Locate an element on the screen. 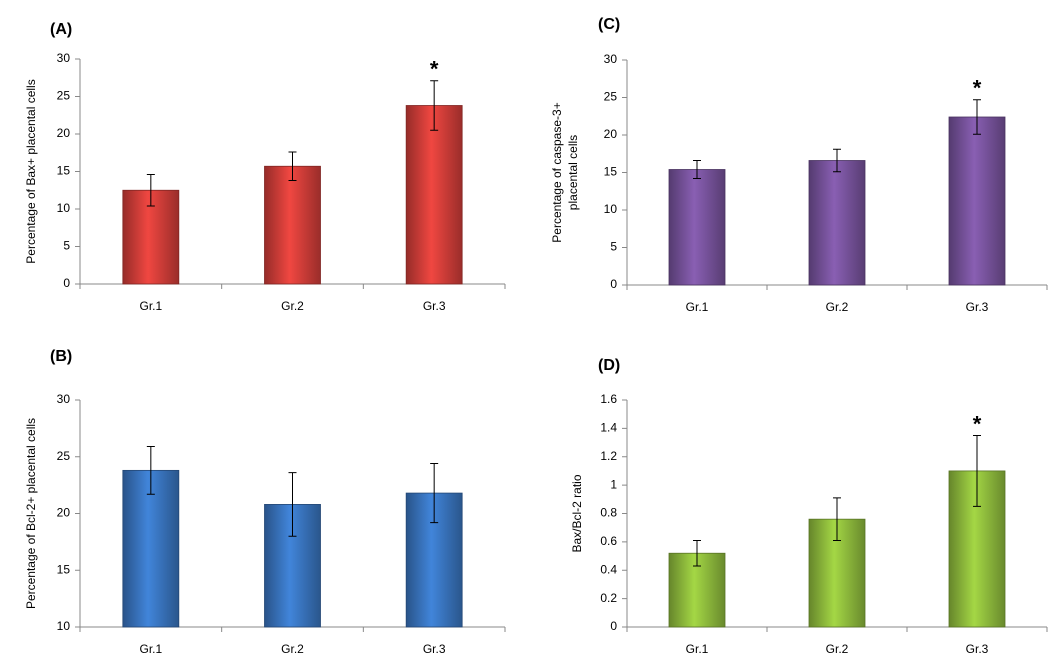 This screenshot has height=664, width=1060. y-axis-label: Percentage of Bax+ placental cells is located at coordinates (31, 171).